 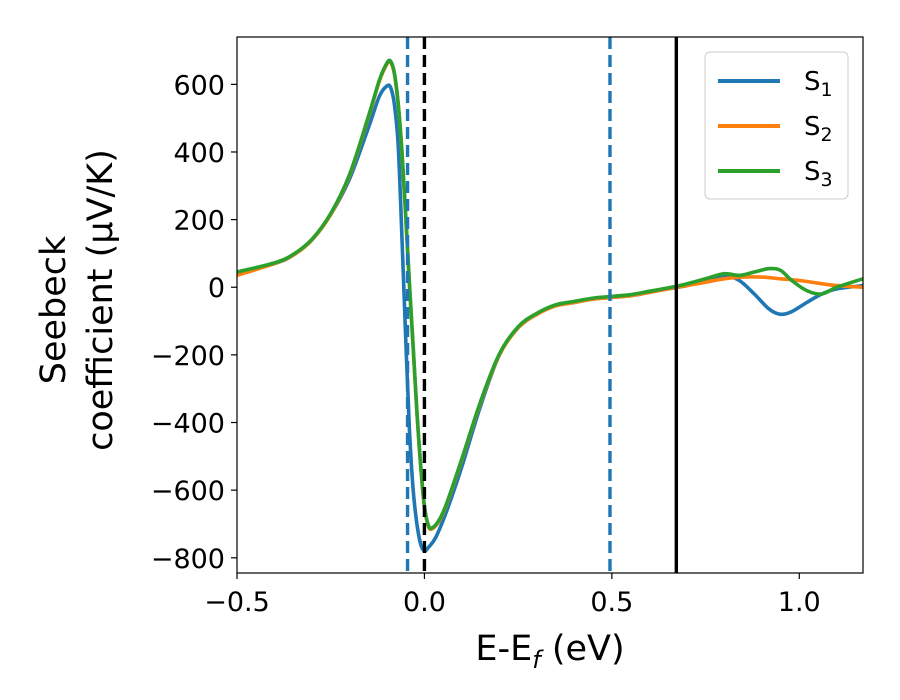 What do you see at coordinates (199, 221) in the screenshot?
I see `y-tick-label: 200` at bounding box center [199, 221].